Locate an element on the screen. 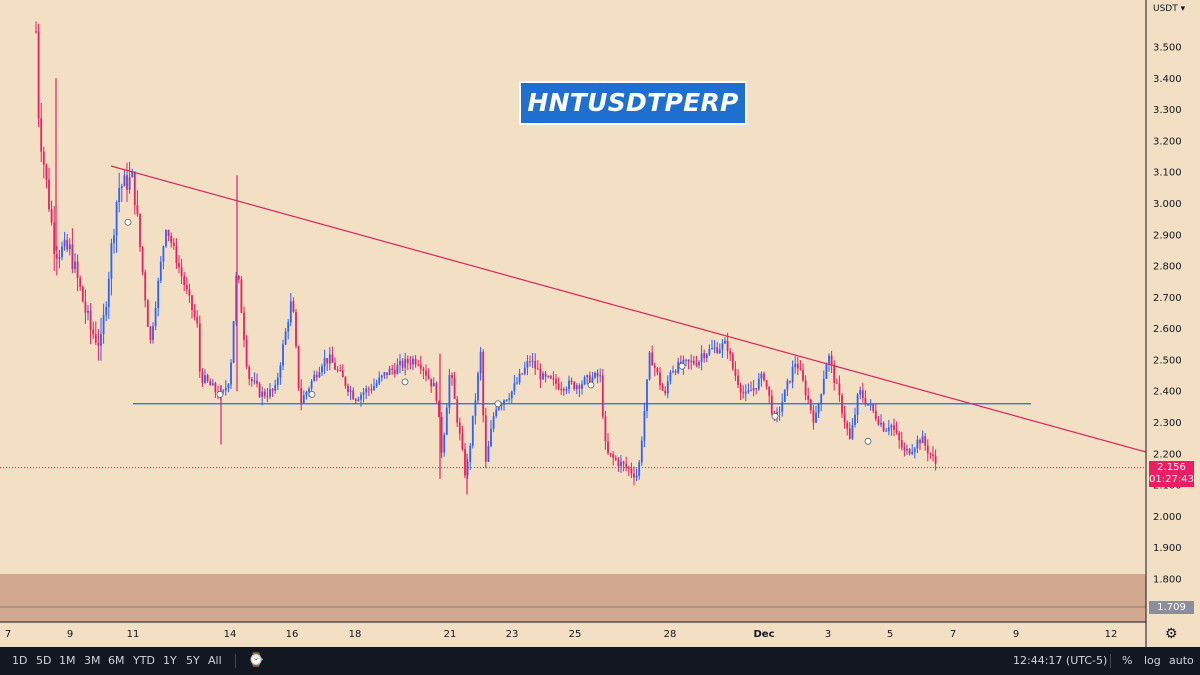 The image size is (1200, 675). clock-time: 12:44:17 (UTC-5) is located at coordinates (1060, 660).